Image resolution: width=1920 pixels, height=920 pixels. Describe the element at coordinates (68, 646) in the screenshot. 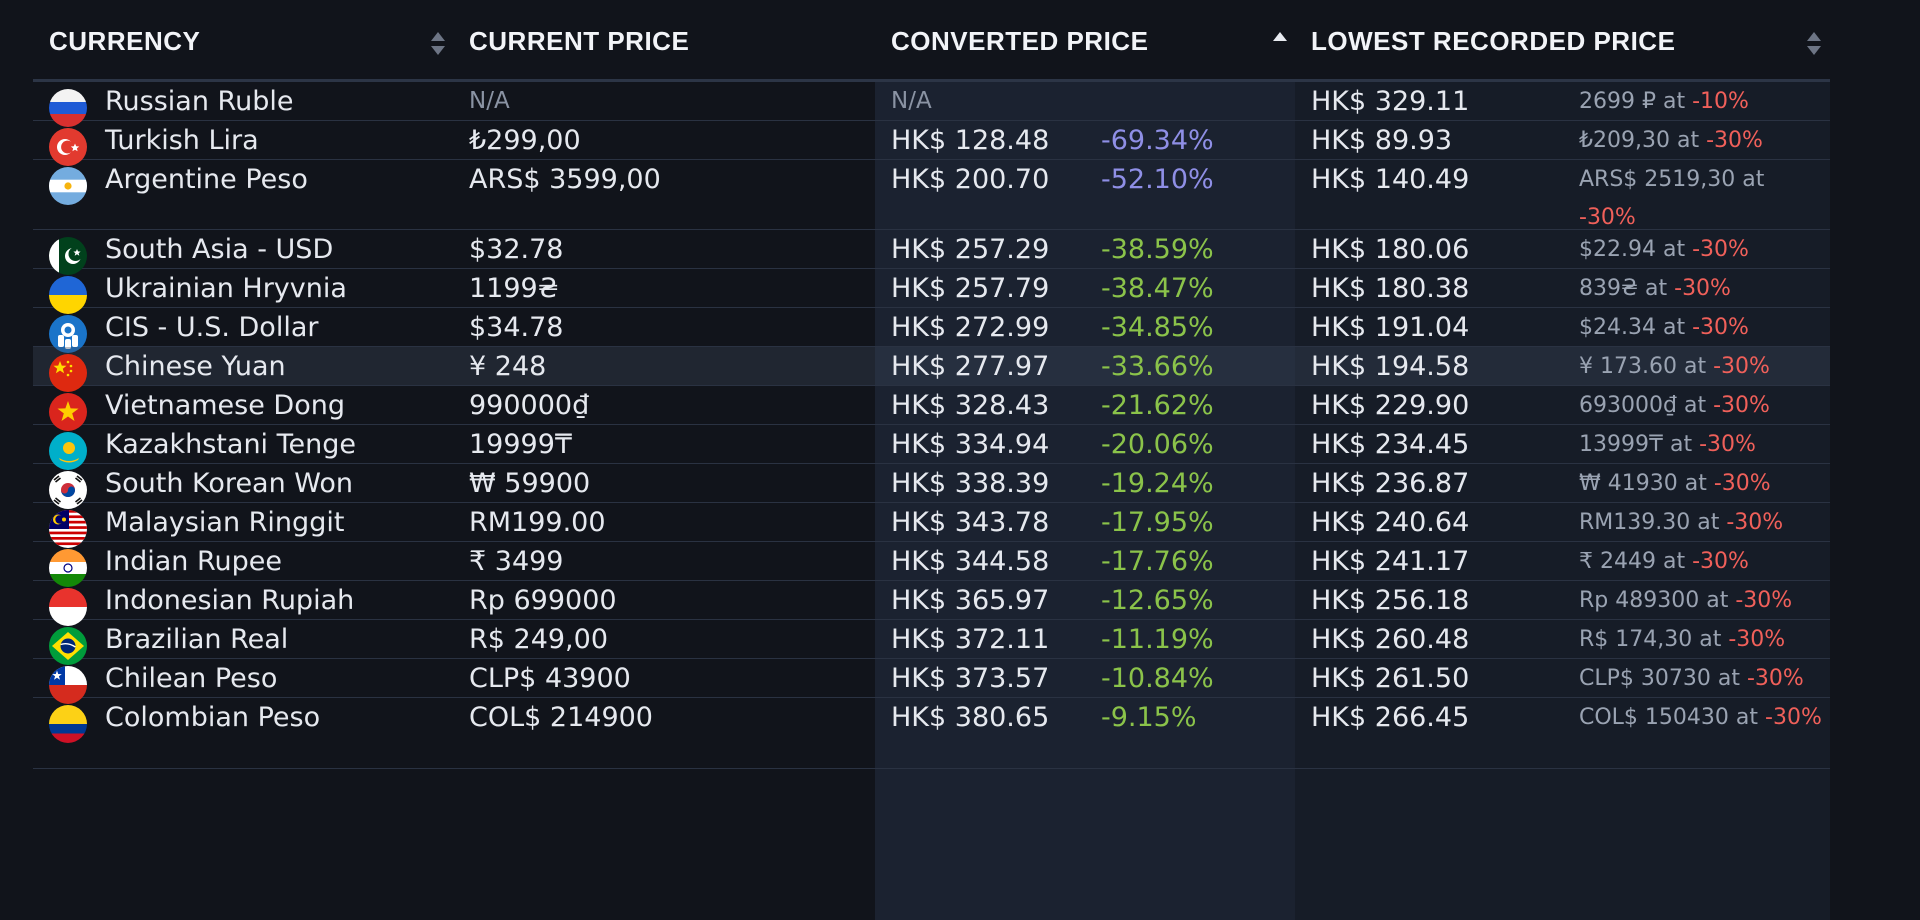

I see `brazil-flag-icon` at that location.